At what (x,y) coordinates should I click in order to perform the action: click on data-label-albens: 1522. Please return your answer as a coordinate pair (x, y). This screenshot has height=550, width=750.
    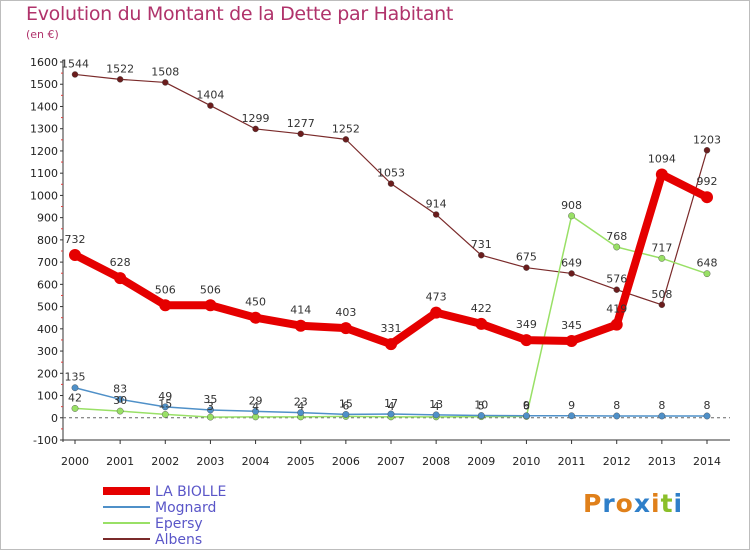
    Looking at the image, I should click on (120, 68).